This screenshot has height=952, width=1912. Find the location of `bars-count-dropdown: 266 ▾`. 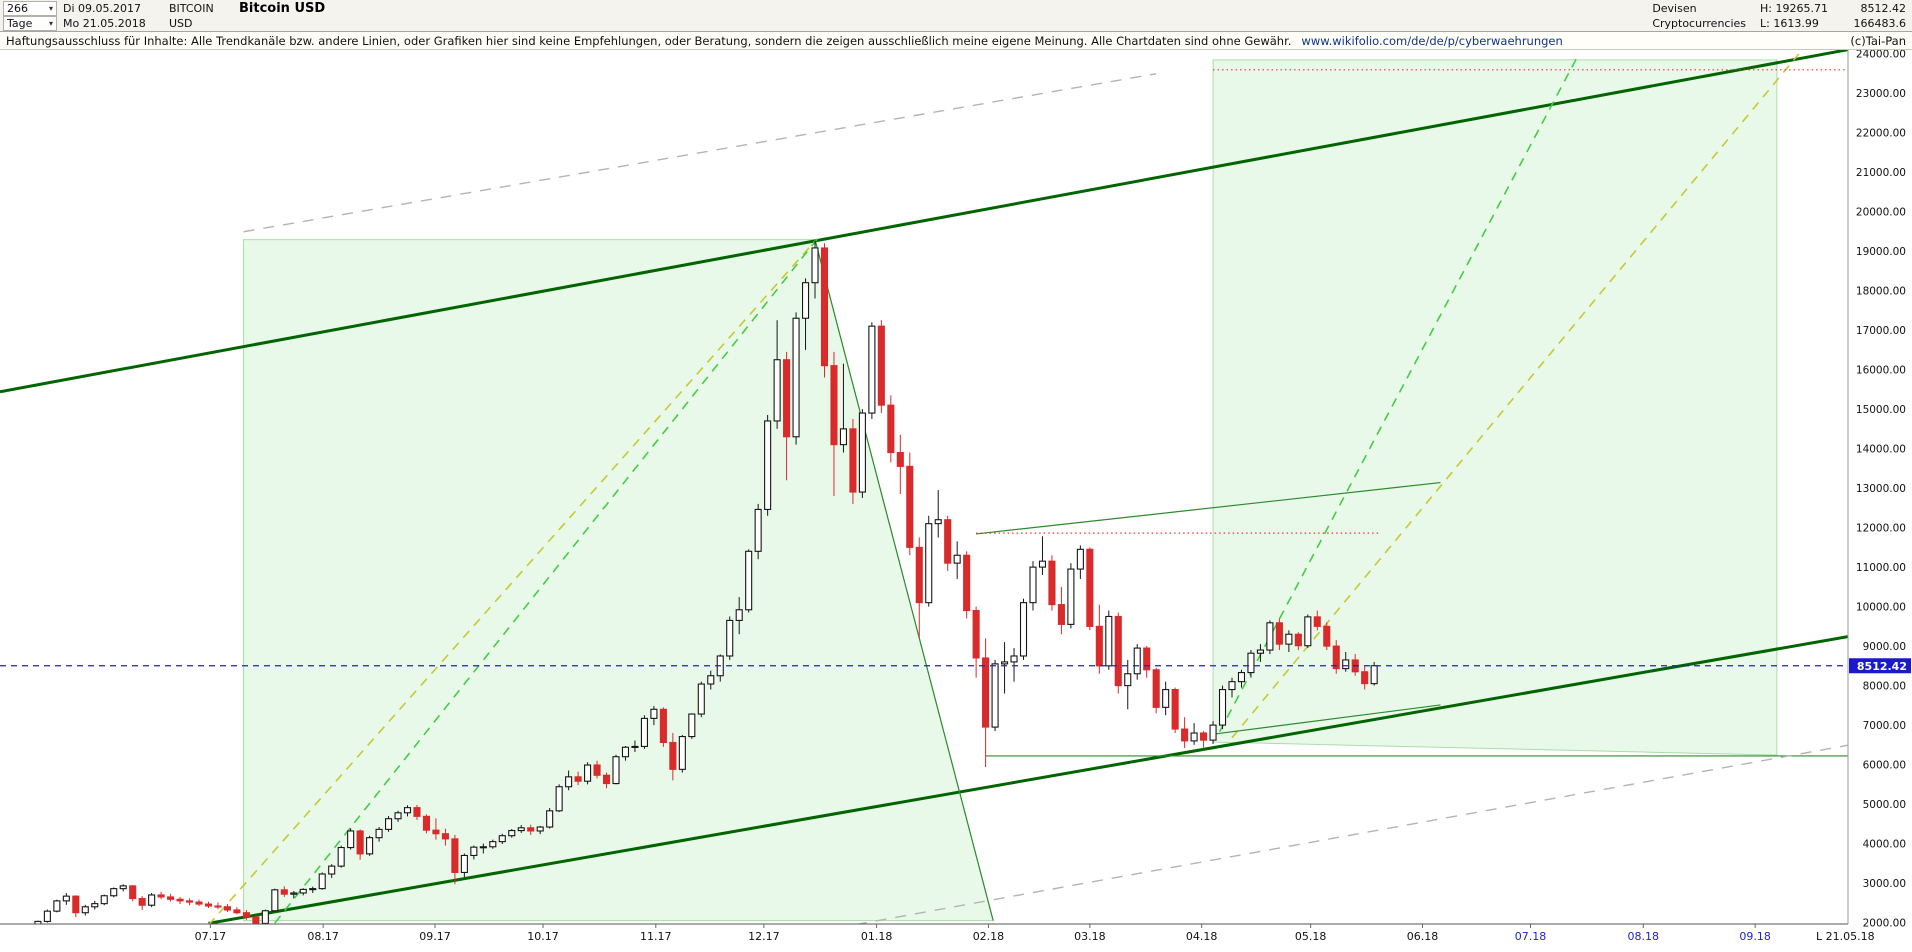

bars-count-dropdown: 266 ▾ is located at coordinates (30, 8).